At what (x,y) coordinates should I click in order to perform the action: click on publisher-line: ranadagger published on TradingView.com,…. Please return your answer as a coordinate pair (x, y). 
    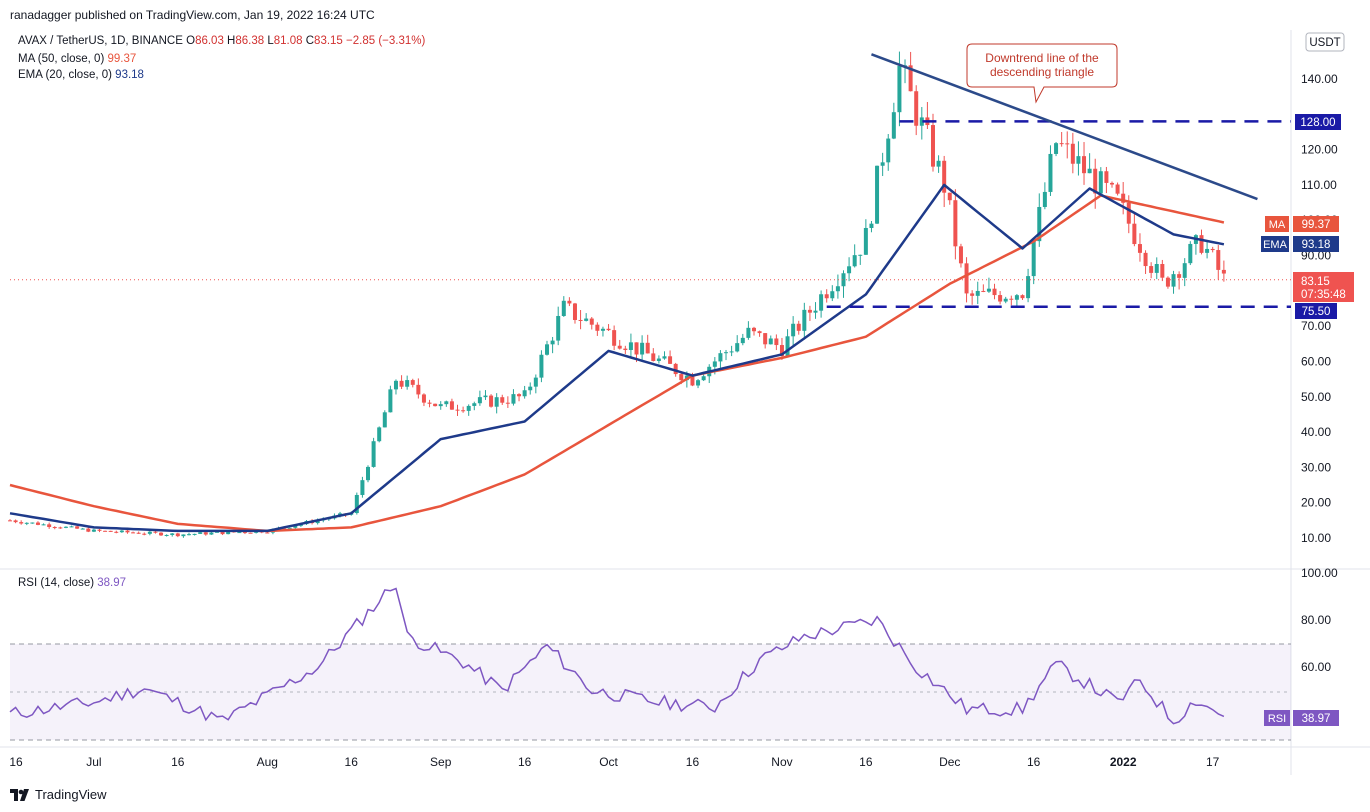
    Looking at the image, I should click on (192, 15).